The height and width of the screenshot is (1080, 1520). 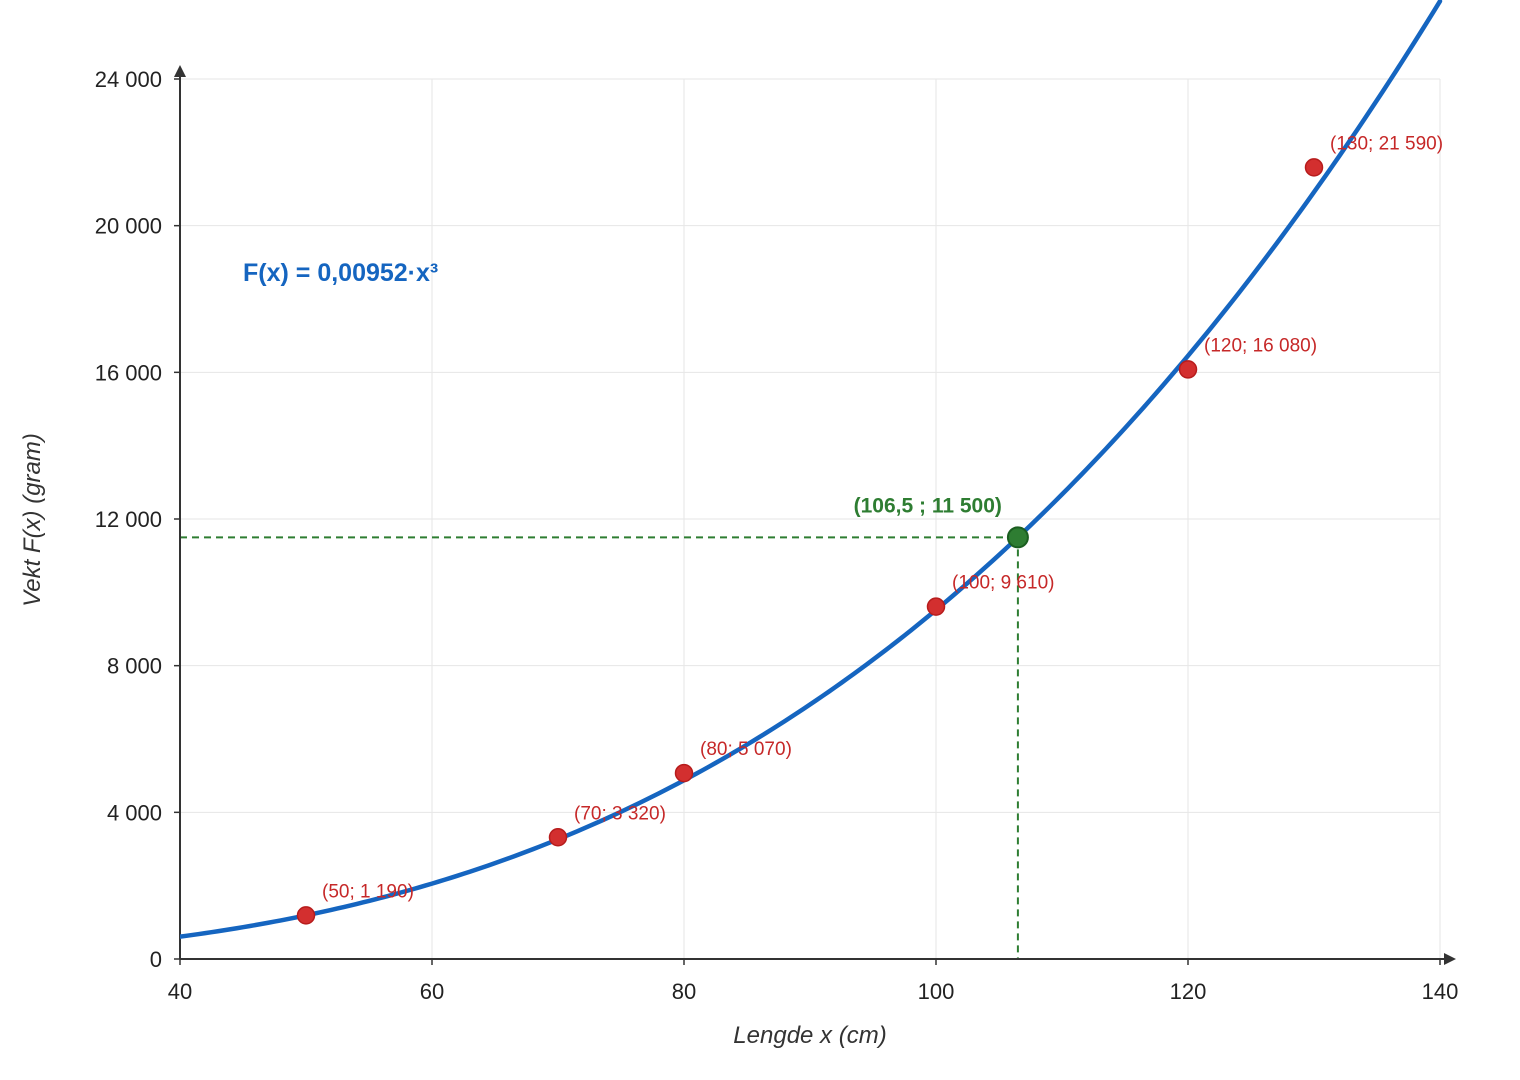 What do you see at coordinates (1450, 959) in the screenshot?
I see `x-axis-arrow` at bounding box center [1450, 959].